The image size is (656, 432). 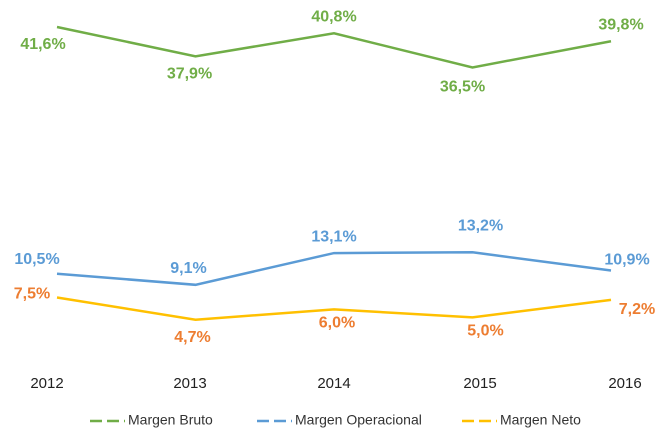 What do you see at coordinates (46, 383) in the screenshot?
I see `x-tick-label: 2012` at bounding box center [46, 383].